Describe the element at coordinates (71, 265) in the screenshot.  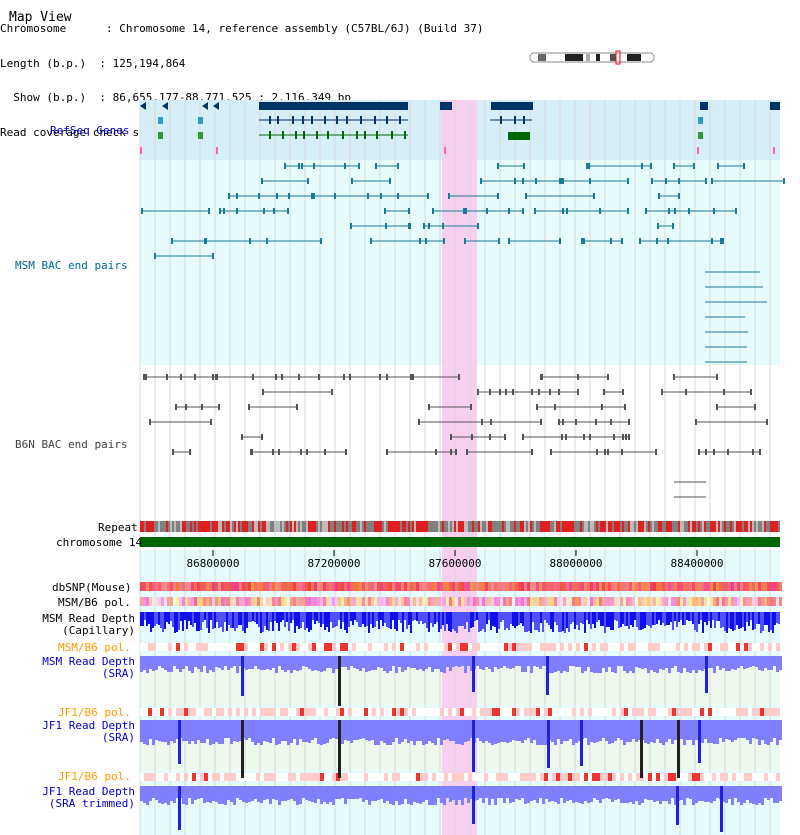
I see `track-label-msm-bac: MSM BAC end pairs` at that location.